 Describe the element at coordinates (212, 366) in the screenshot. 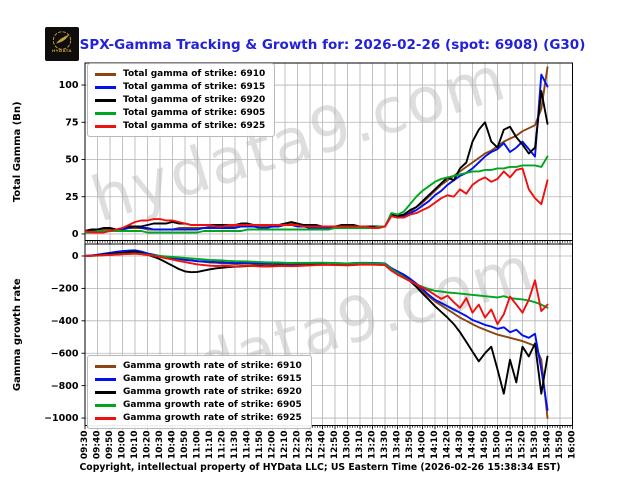

I see `legend-label: Gamma growth rate of strike: 6910` at that location.